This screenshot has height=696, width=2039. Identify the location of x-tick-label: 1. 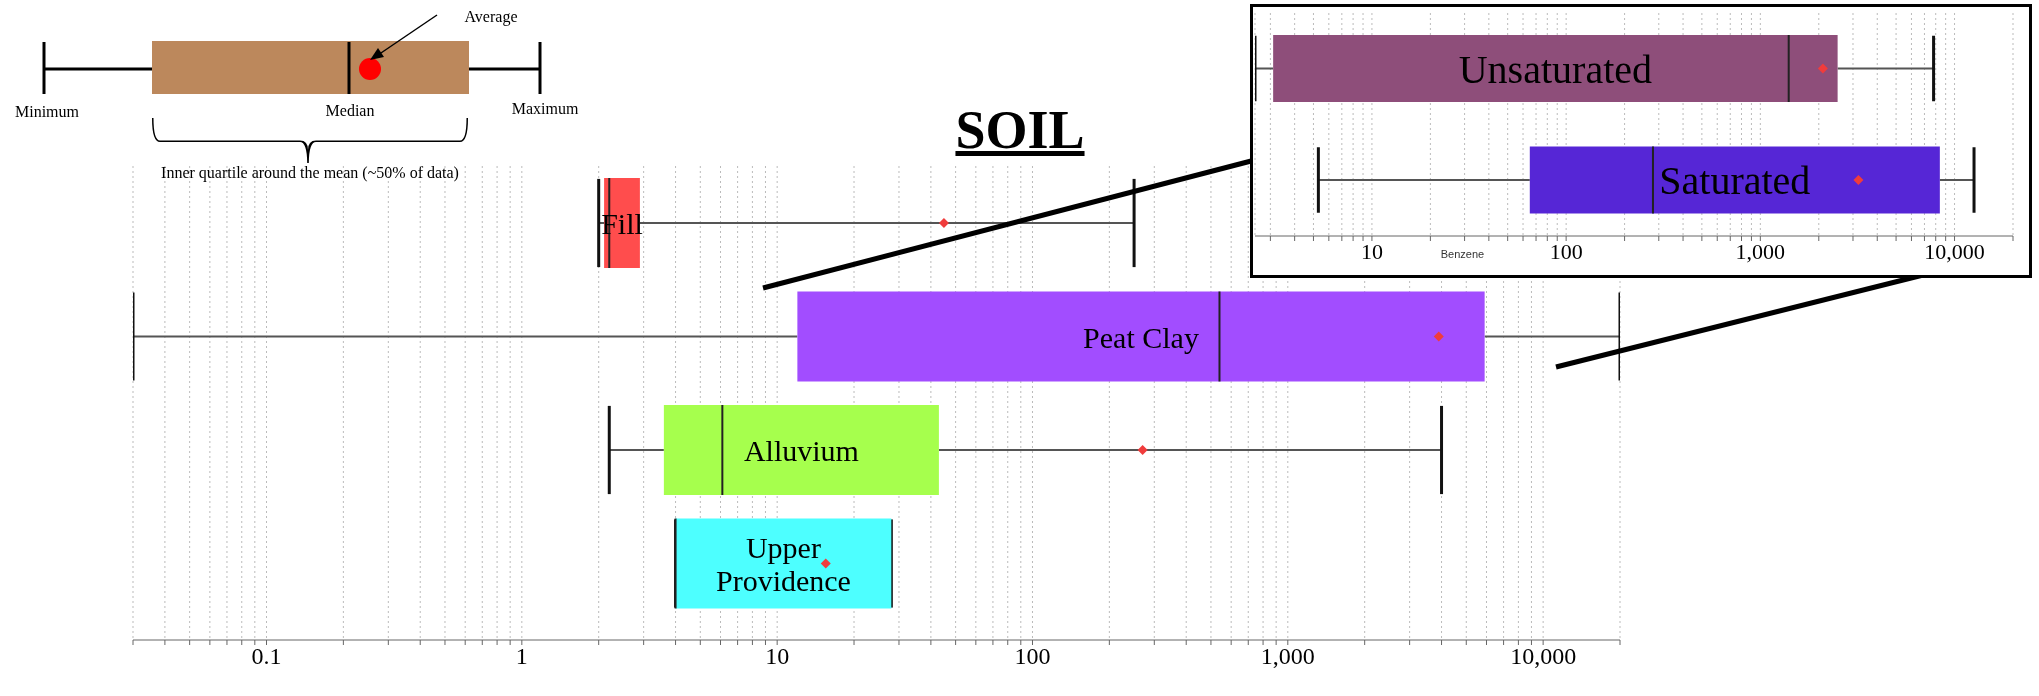
(521, 656).